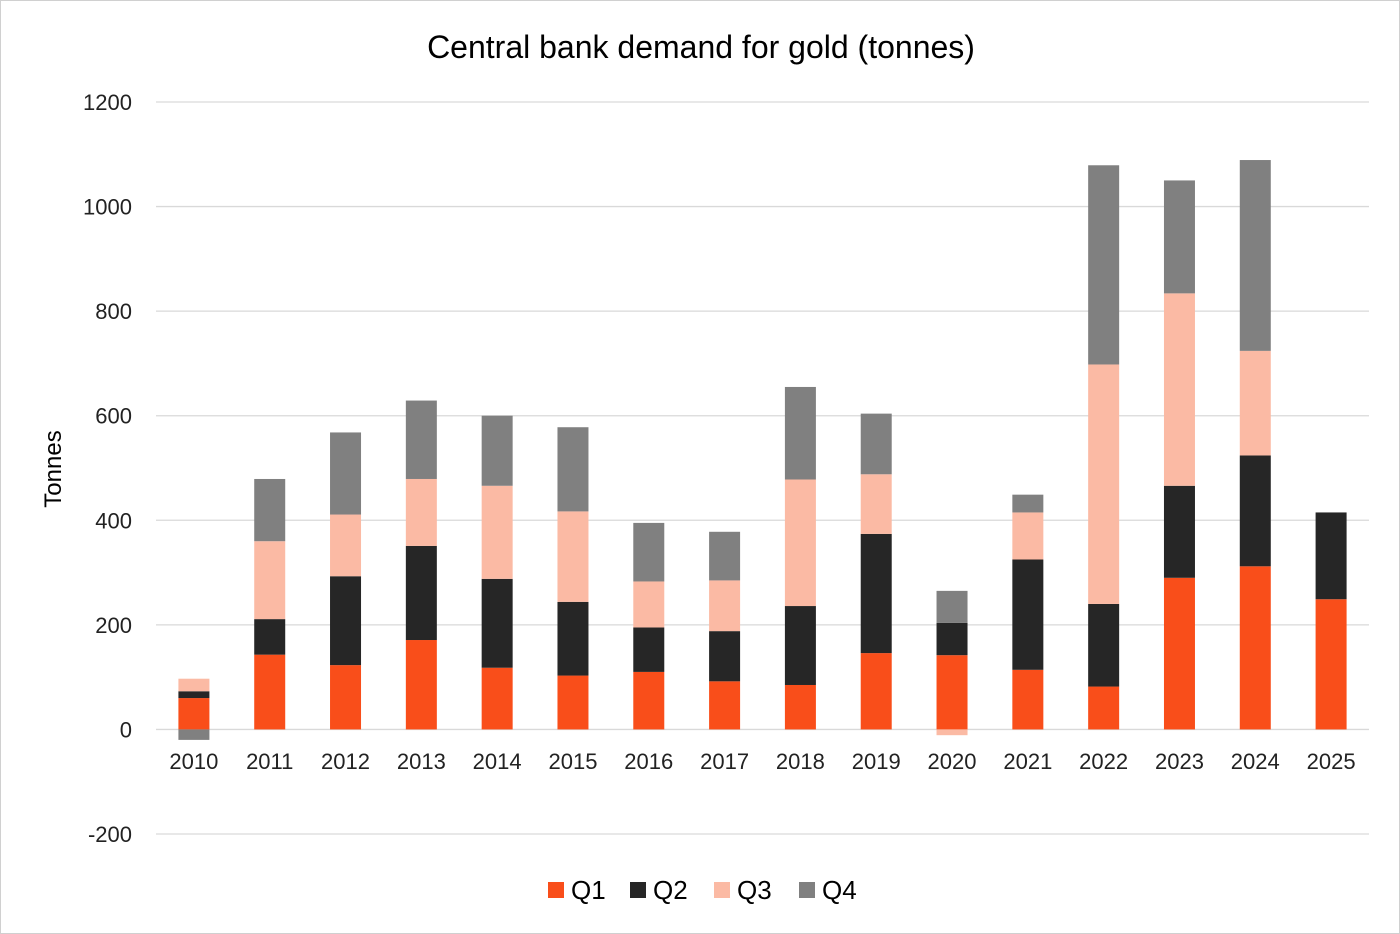  Describe the element at coordinates (113, 520) in the screenshot. I see `y-tick-label: 400` at that location.